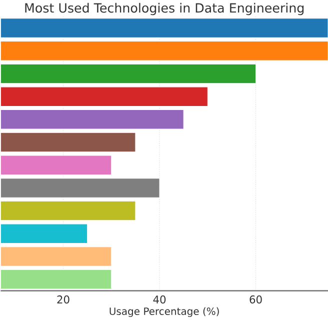  I want to click on x-tick-label: 40, so click(159, 299).